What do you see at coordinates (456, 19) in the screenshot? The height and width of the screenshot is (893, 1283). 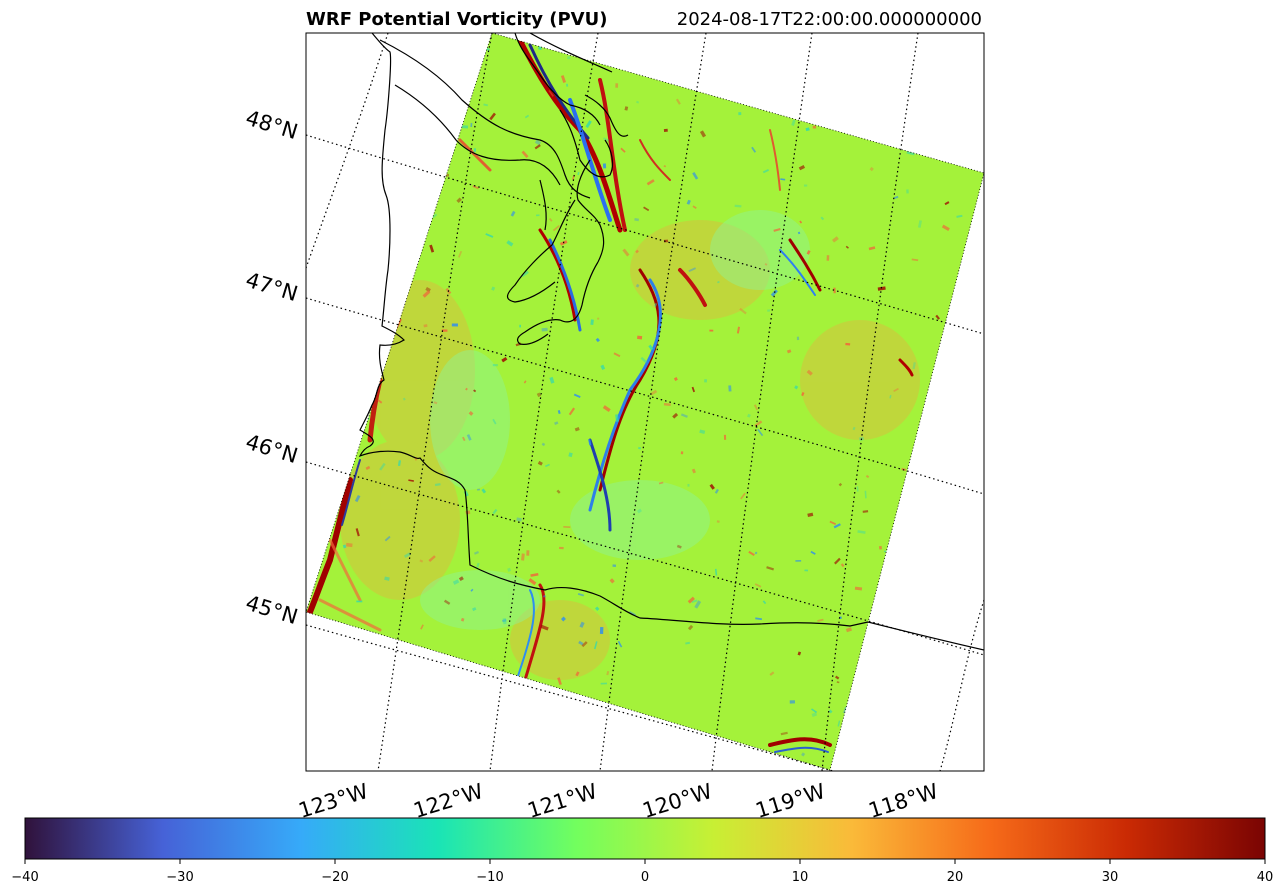 I see `map-title: WRF Potential Vorticity (PVU)` at bounding box center [456, 19].